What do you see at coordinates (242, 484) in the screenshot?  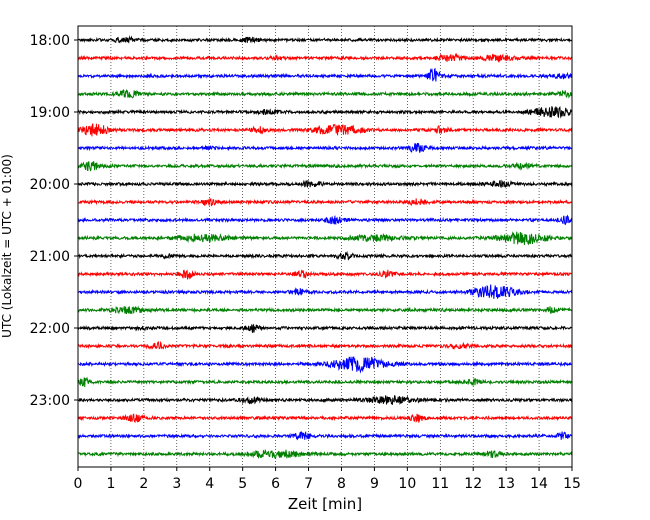 I see `x-tick-label: 5` at bounding box center [242, 484].